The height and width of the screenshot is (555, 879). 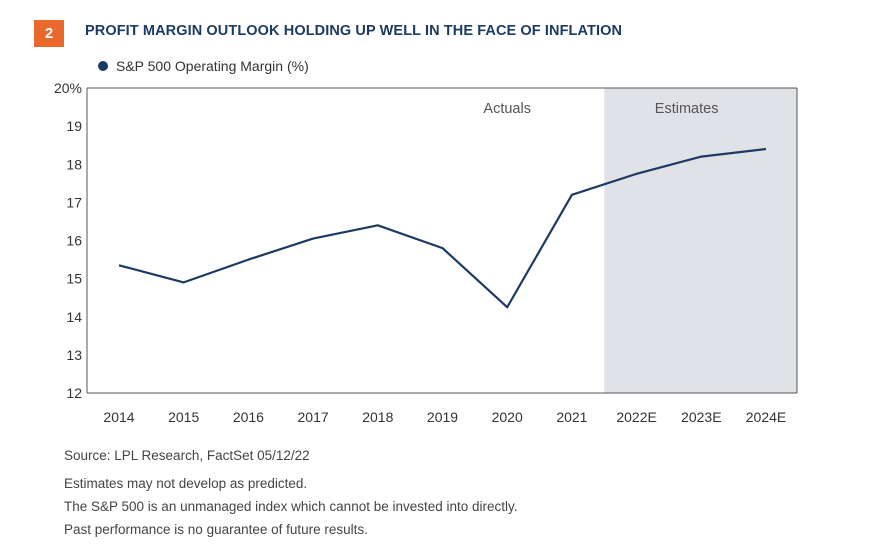 I want to click on x-tick-label: 2020, so click(x=507, y=417).